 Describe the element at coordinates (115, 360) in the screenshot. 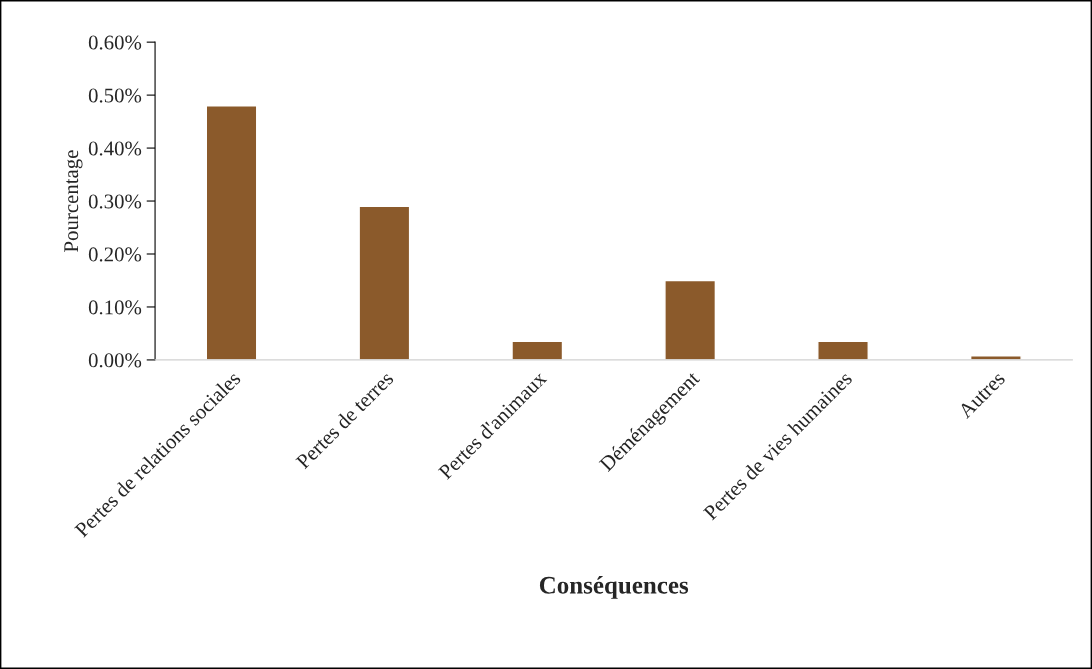

I see `y-tick-label: 0.00%` at that location.